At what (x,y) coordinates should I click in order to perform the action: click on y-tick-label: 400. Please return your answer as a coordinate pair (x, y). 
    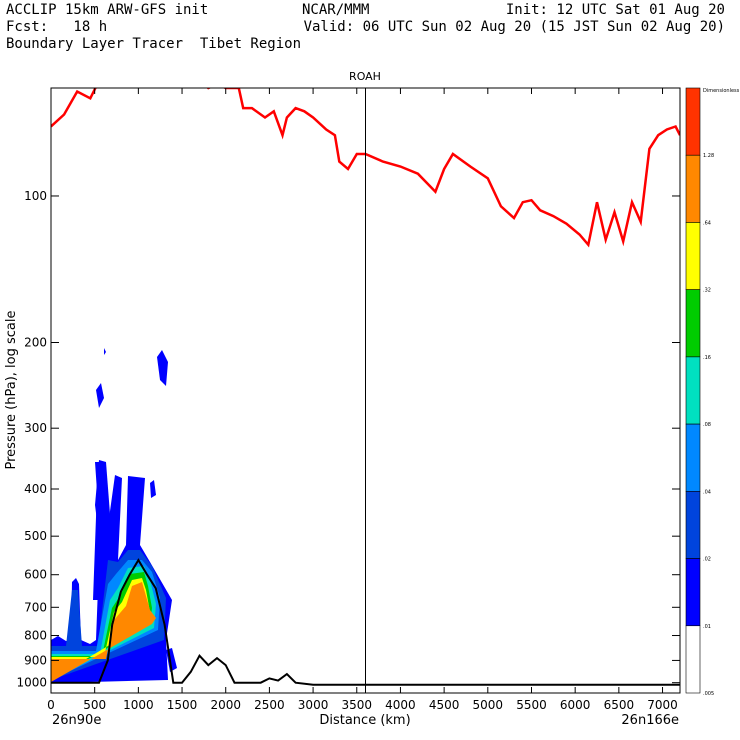
    Looking at the image, I should click on (35, 489).